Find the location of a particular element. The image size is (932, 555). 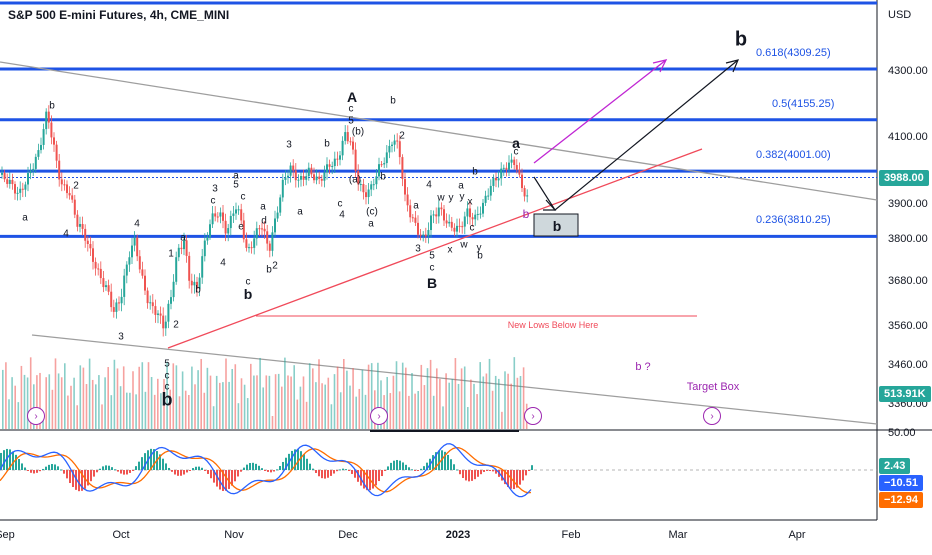

wave-label: 2 is located at coordinates (275, 266).